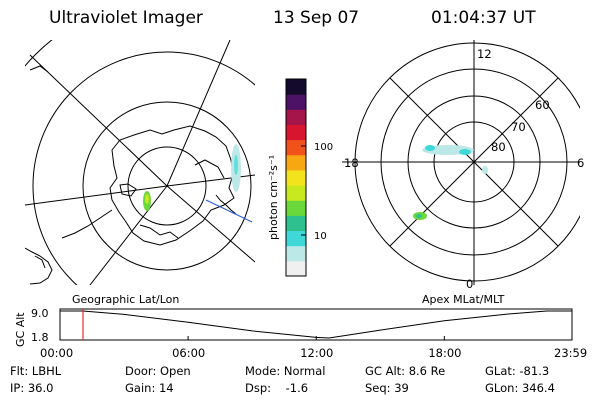 Image resolution: width=600 pixels, height=400 pixels. Describe the element at coordinates (87, 224) in the screenshot. I see `peninsula-coast` at that location.